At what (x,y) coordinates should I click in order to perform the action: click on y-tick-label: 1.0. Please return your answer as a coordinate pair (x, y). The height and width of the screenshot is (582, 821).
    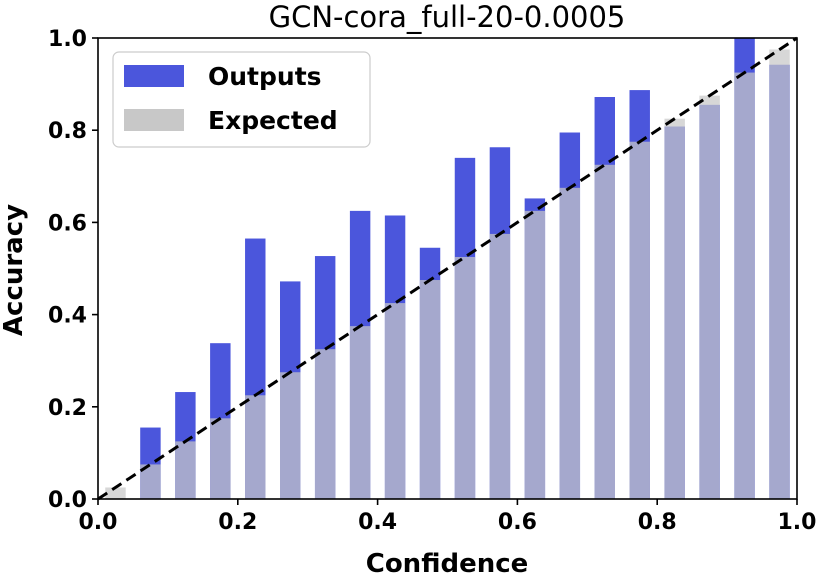
    Looking at the image, I should click on (67, 39).